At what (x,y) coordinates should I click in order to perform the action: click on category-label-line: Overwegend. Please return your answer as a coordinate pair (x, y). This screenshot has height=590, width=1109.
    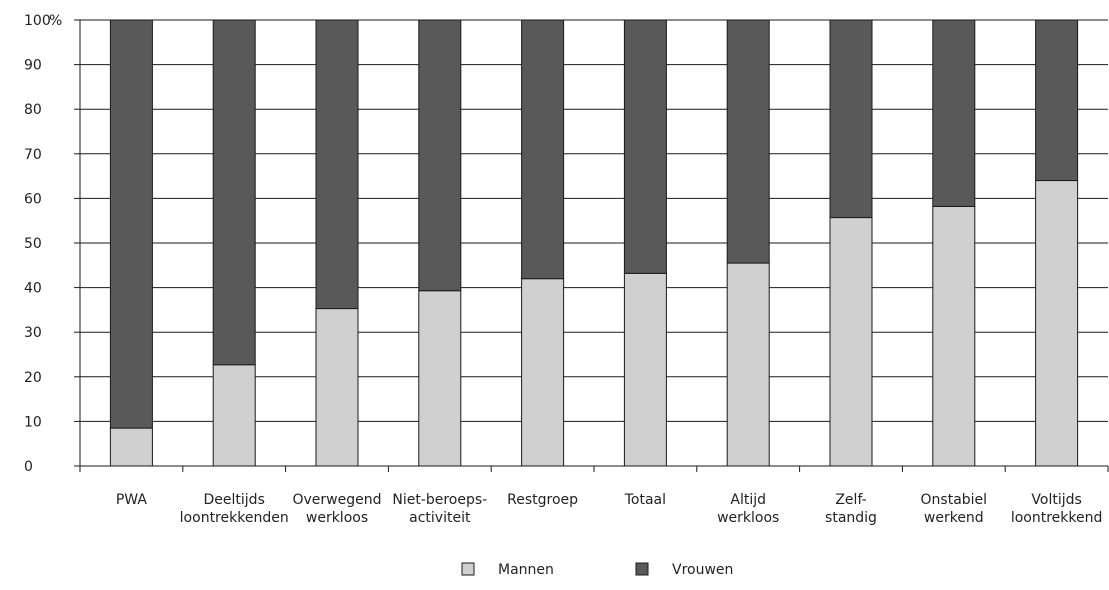
    Looking at the image, I should click on (337, 500).